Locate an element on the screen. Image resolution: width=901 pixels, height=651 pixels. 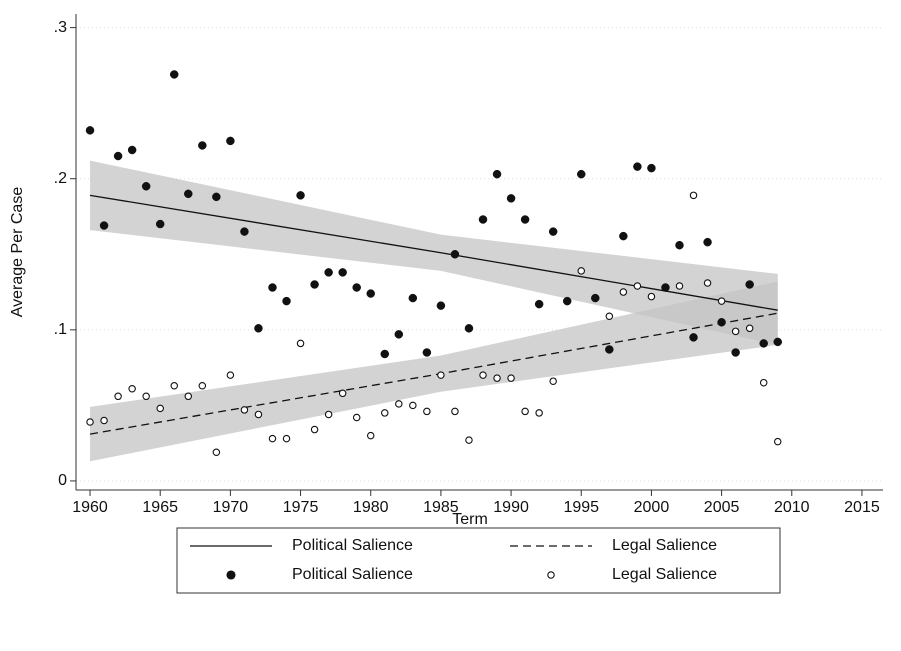
y-tick-label: .2 is located at coordinates (60, 178).